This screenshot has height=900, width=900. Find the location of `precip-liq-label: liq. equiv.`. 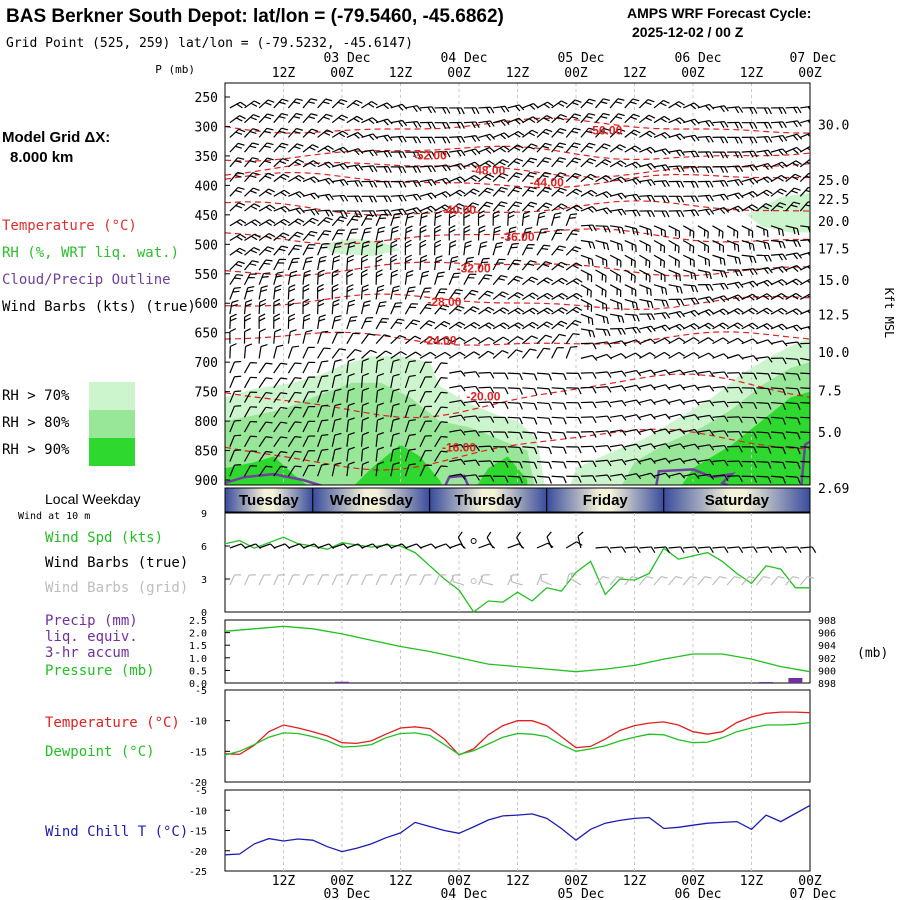

precip-liq-label: liq. equiv. is located at coordinates (91, 637).